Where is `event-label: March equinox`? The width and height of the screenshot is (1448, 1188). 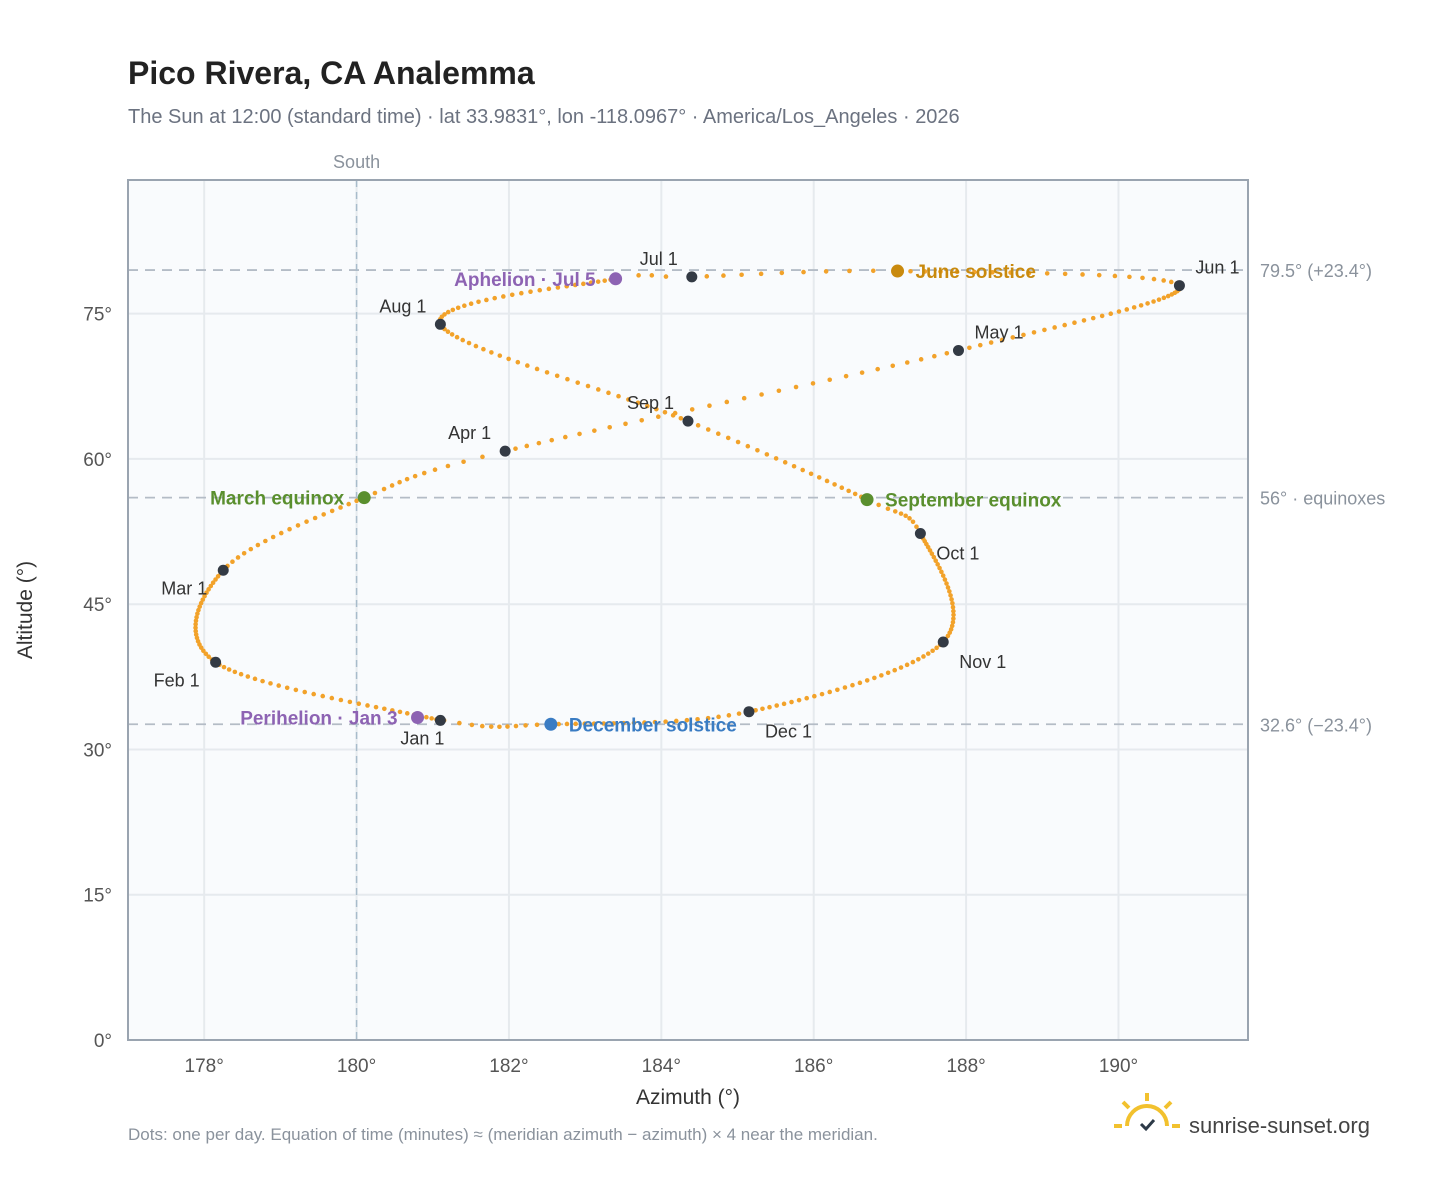 event-label: March equinox is located at coordinates (277, 499).